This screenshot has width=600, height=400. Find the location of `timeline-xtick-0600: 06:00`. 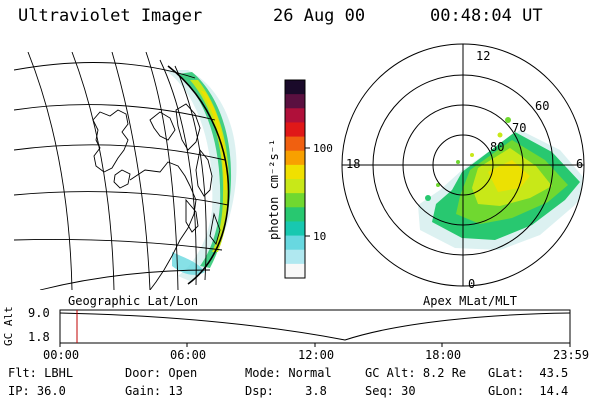

timeline-xtick-0600: 06:00 is located at coordinates (188, 355).